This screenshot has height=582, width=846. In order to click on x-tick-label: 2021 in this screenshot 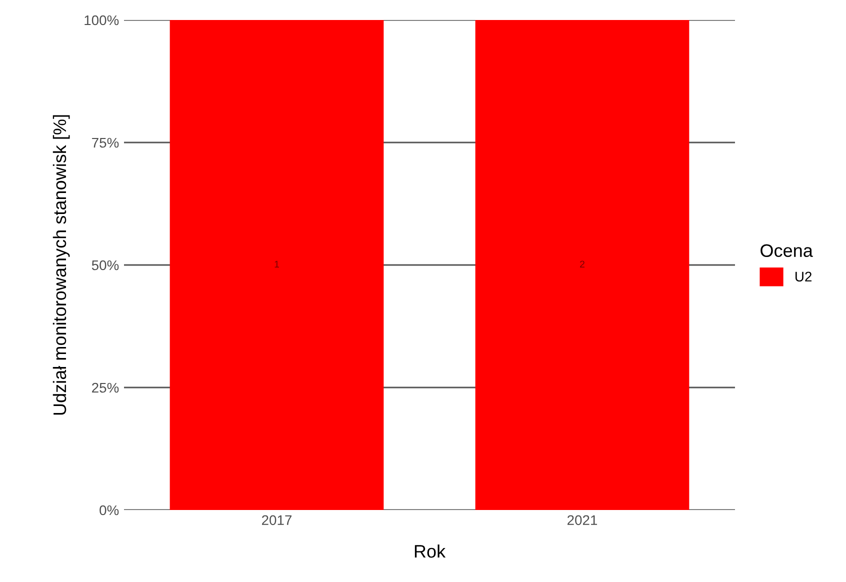, I will do `click(583, 520)`.